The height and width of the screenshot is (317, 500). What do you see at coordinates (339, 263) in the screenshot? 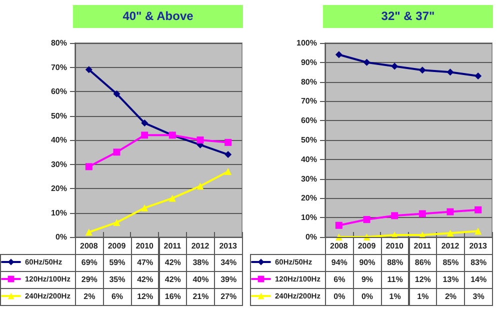
I see `data-label: 94%` at bounding box center [339, 263].